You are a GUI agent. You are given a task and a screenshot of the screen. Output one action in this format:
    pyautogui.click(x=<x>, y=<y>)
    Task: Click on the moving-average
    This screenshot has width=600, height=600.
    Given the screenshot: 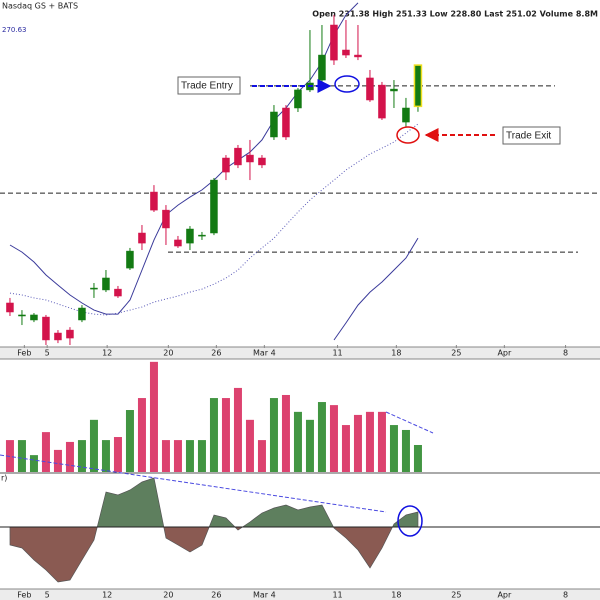 What is the action you would take?
    pyautogui.click(x=376, y=289)
    